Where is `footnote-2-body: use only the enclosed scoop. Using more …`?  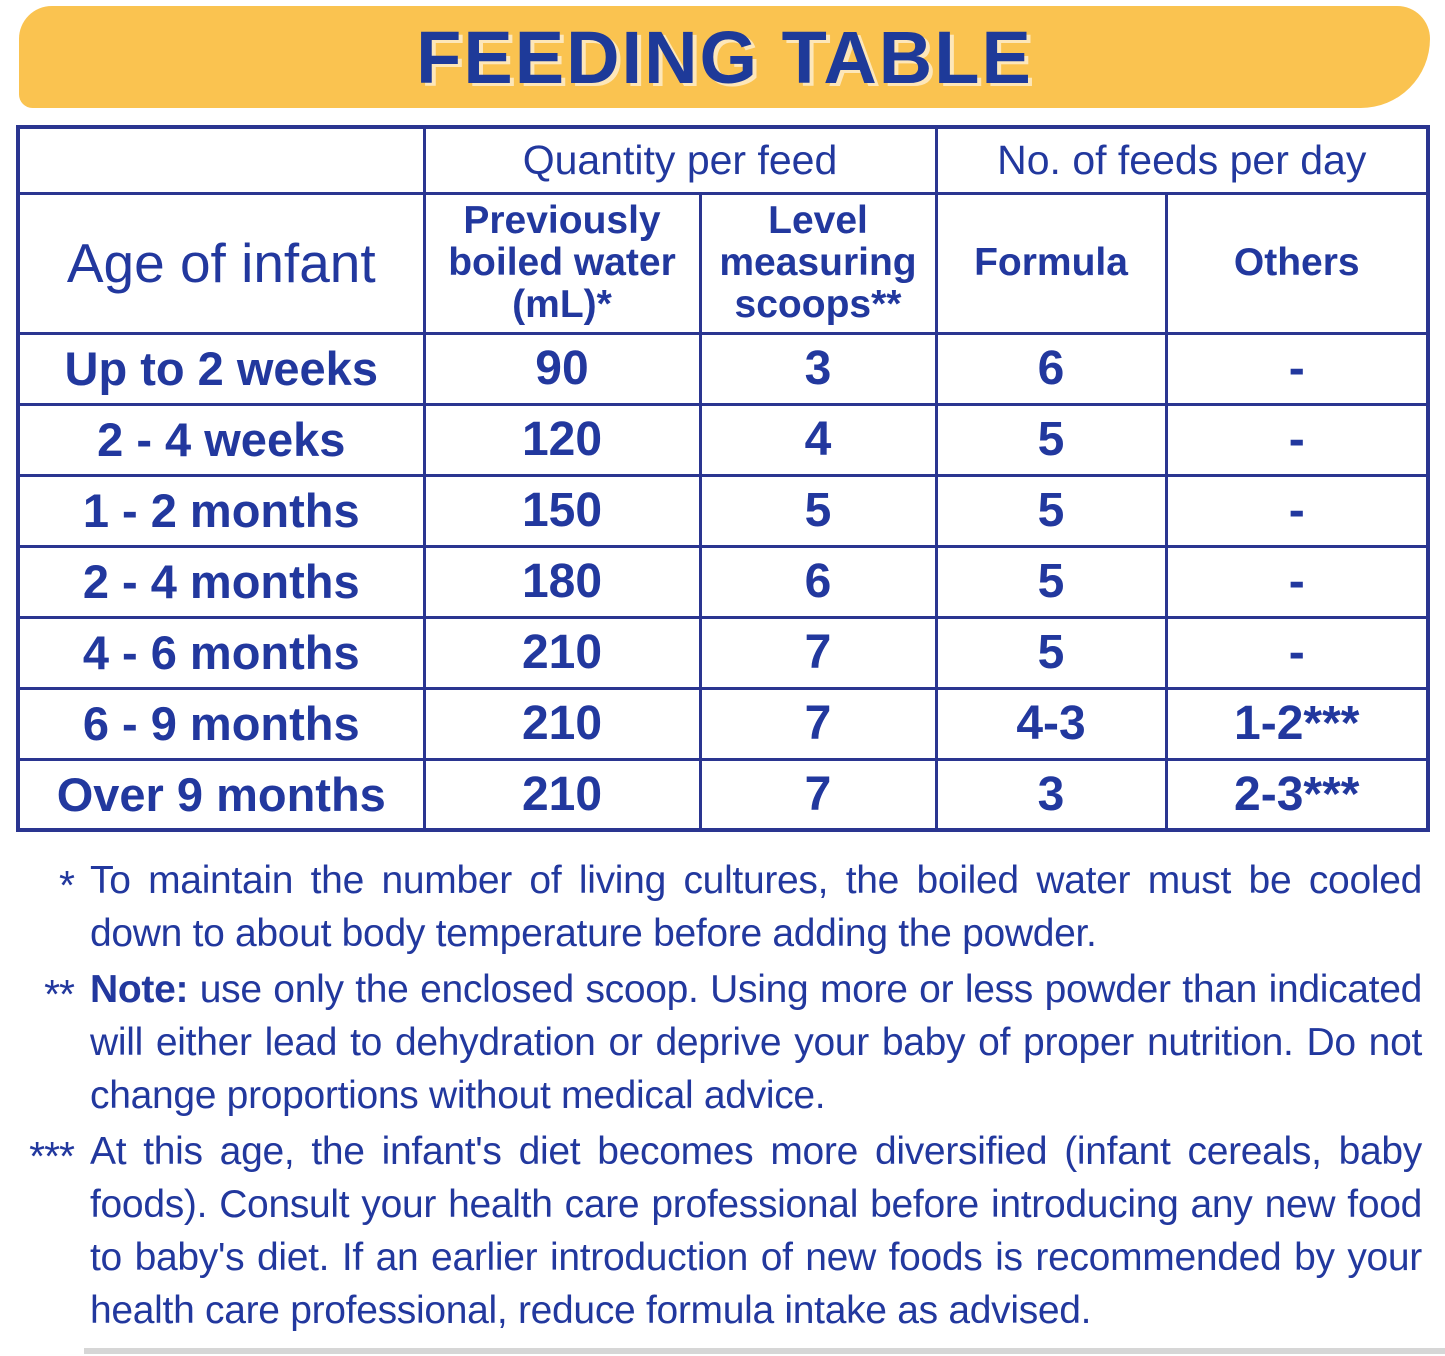
footnote-2-body: use only the enclosed scoop. Using more … is located at coordinates (756, 1042).